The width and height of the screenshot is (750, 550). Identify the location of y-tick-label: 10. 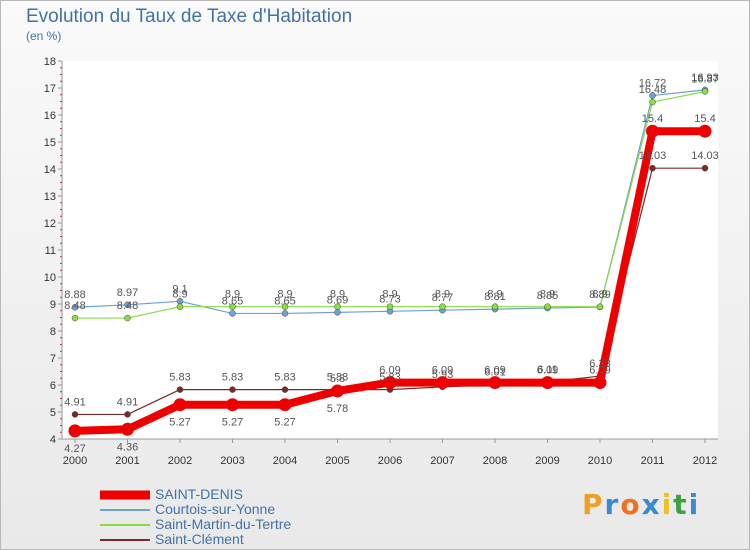
(50, 278).